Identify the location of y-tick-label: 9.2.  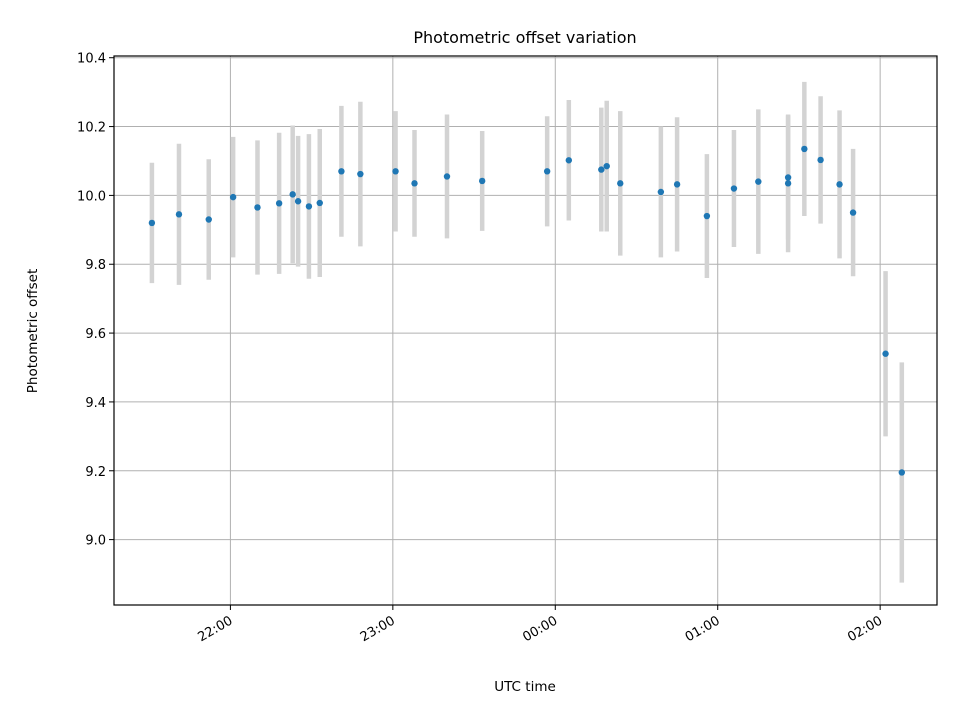
(95, 472).